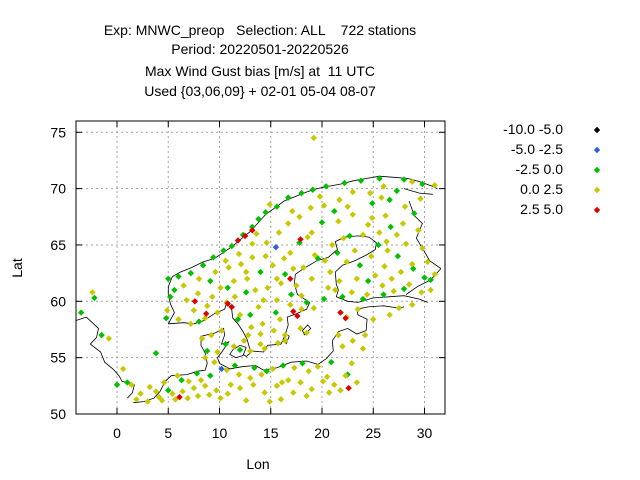  Describe the element at coordinates (220, 433) in the screenshot. I see `x-tick-label: 10` at that location.